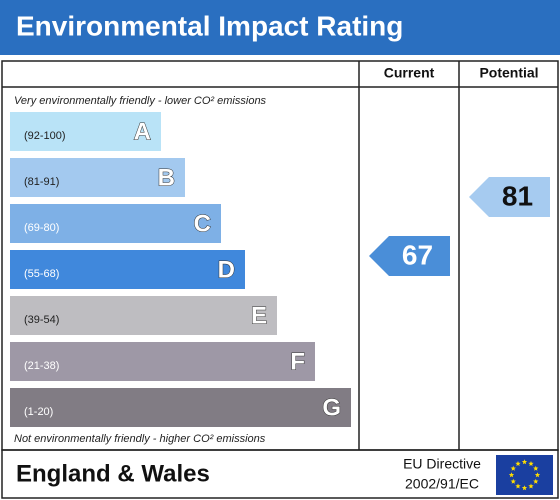 The height and width of the screenshot is (500, 560). Describe the element at coordinates (41, 228) in the screenshot. I see `band-range: (69-80)` at that location.